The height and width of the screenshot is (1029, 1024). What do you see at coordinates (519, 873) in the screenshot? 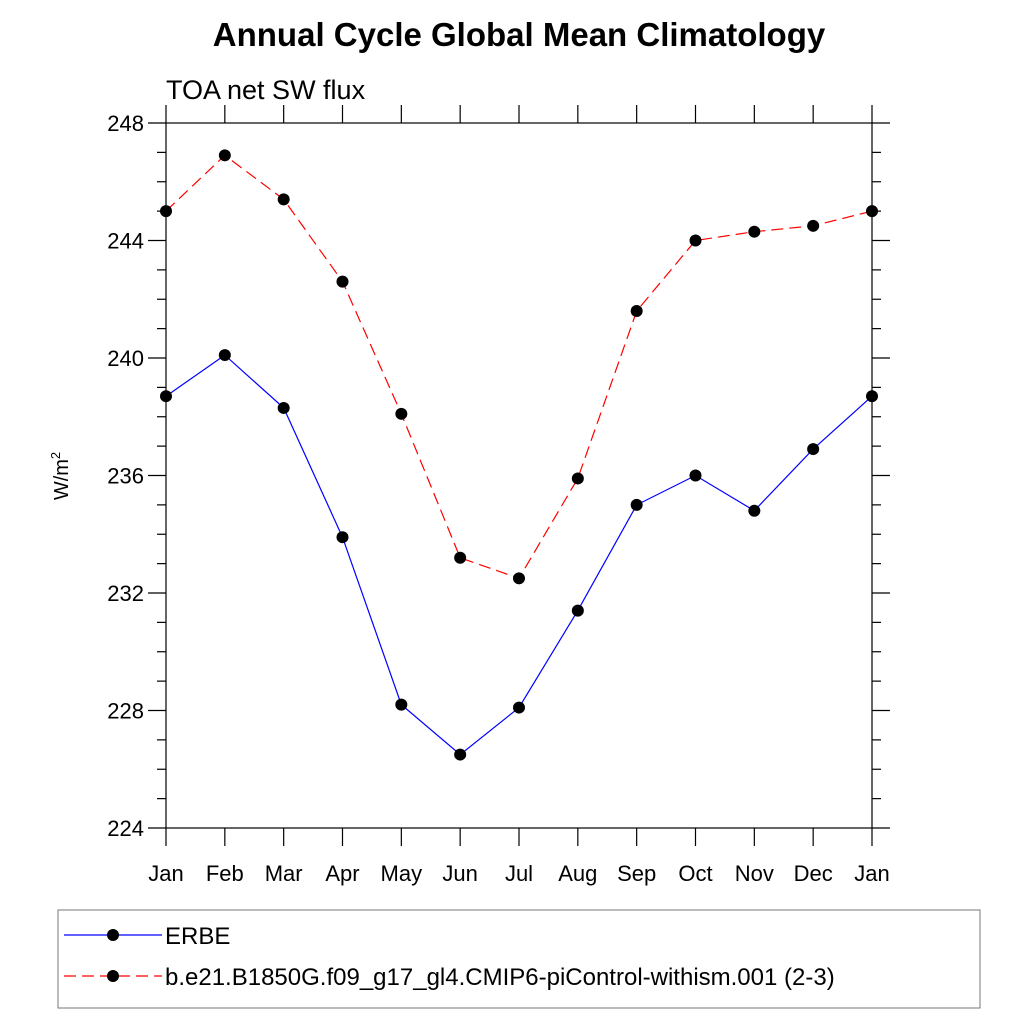
I see `x-tick-label: Jul` at bounding box center [519, 873].